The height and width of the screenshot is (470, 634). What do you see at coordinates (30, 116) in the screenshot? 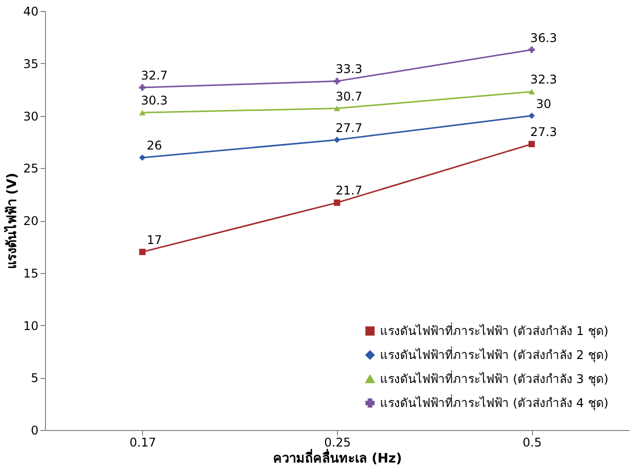
I see `y-tick-label: 30` at bounding box center [30, 116].